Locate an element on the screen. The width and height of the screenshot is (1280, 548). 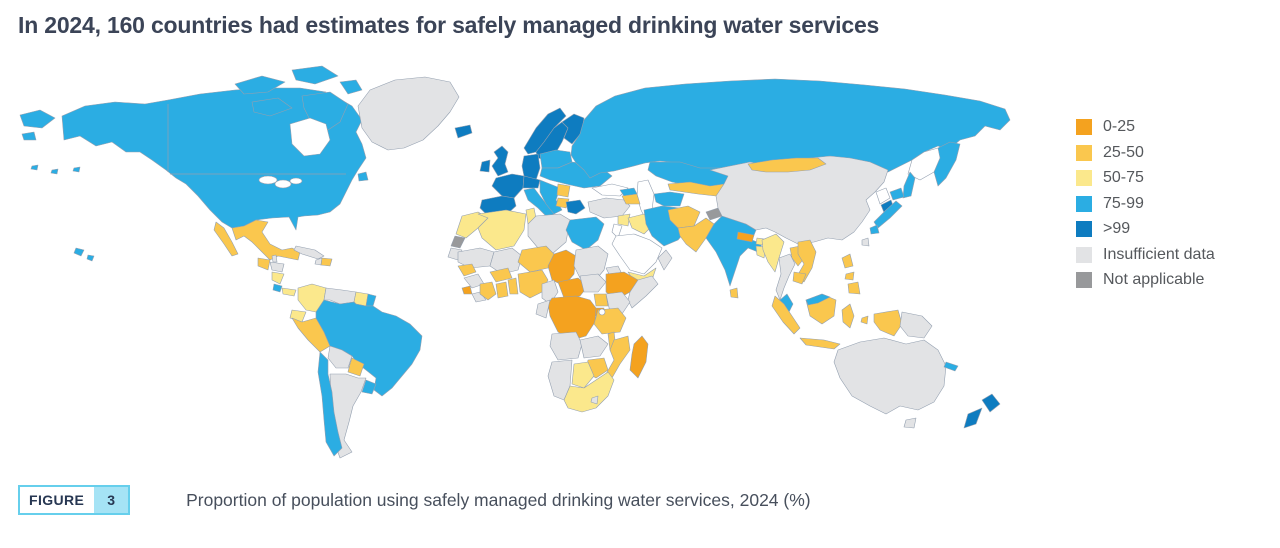
legend-label: 25-50 is located at coordinates (1123, 152).